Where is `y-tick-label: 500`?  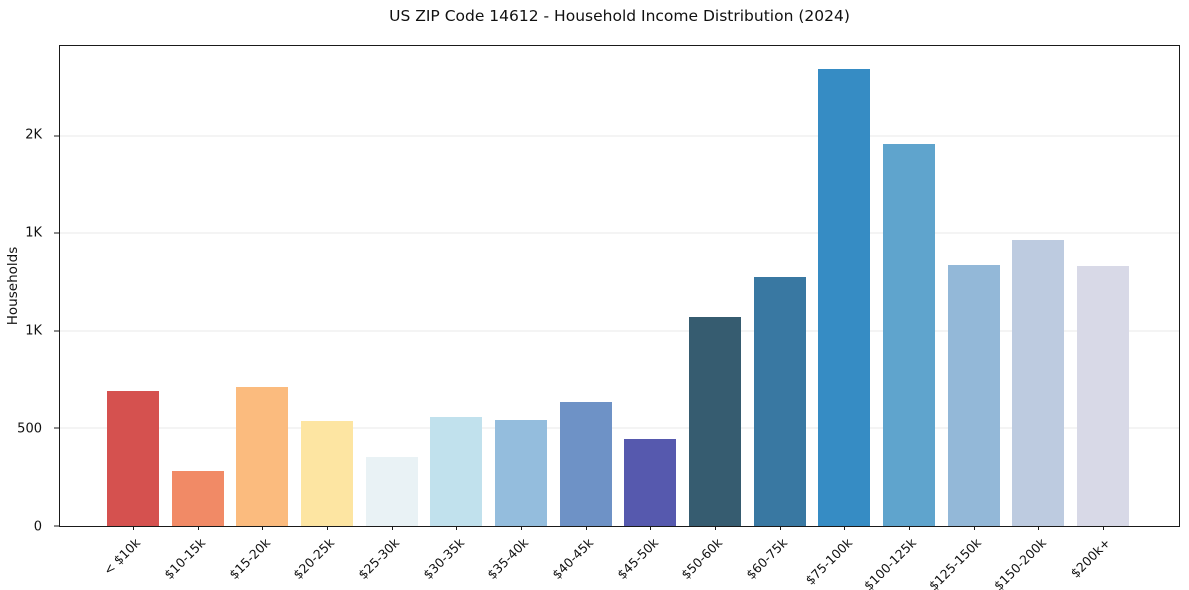 y-tick-label: 500 is located at coordinates (29, 429).